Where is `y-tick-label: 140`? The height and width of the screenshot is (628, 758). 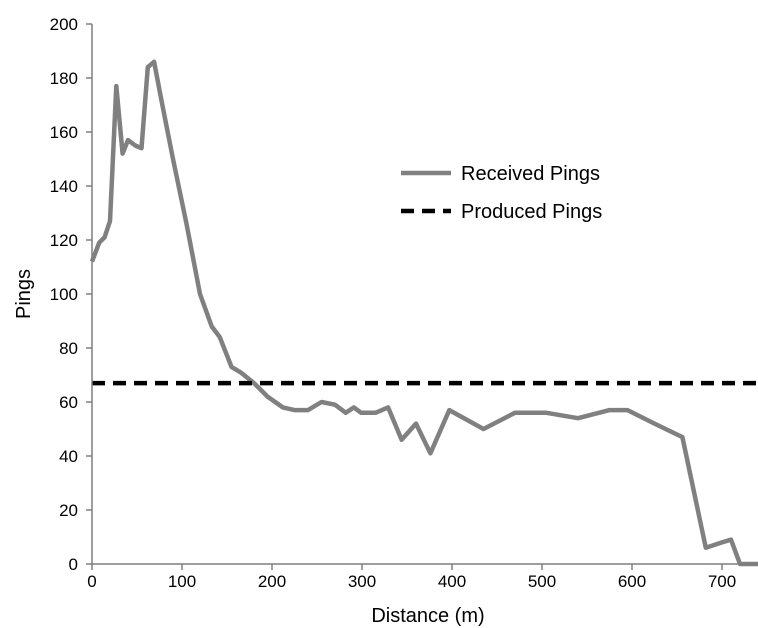 y-tick-label: 140 is located at coordinates (64, 186).